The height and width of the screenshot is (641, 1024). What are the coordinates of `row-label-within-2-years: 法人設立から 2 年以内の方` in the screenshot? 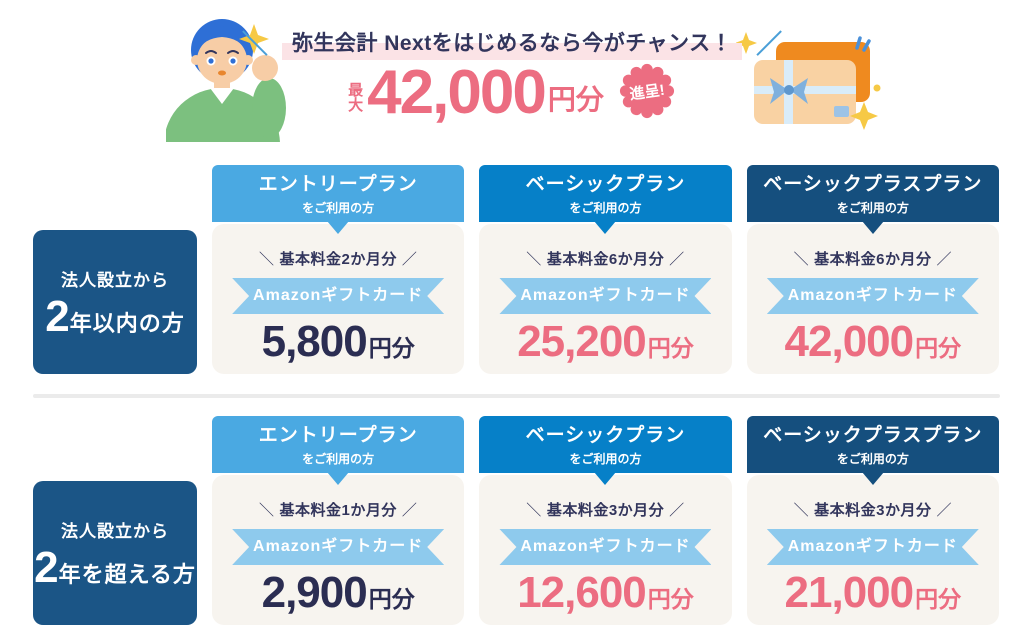 It's located at (115, 302).